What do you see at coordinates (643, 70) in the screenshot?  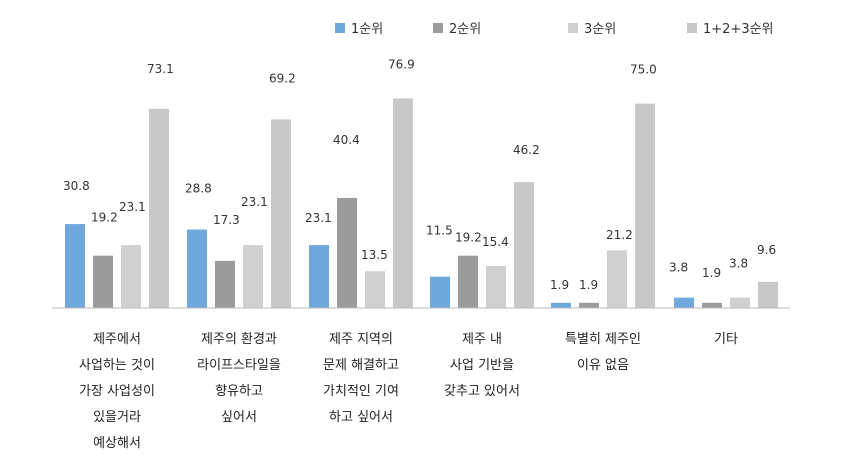 I see `data-label: 75.0` at bounding box center [643, 70].